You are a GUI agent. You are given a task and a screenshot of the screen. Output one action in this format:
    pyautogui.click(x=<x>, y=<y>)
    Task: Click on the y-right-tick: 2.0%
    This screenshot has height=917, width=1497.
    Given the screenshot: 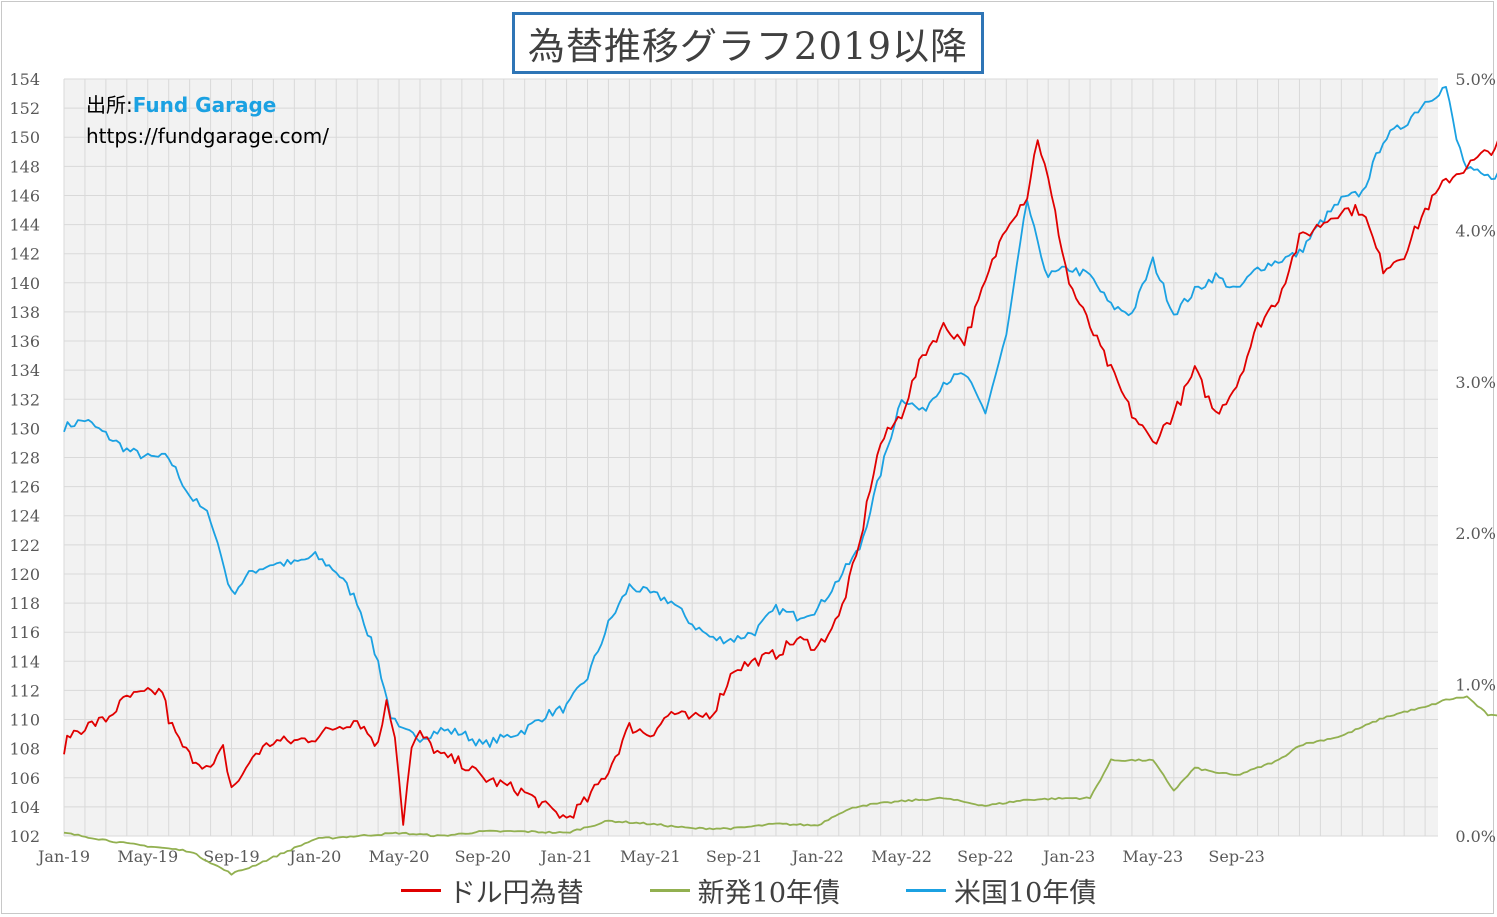 What is the action you would take?
    pyautogui.click(x=1475, y=533)
    